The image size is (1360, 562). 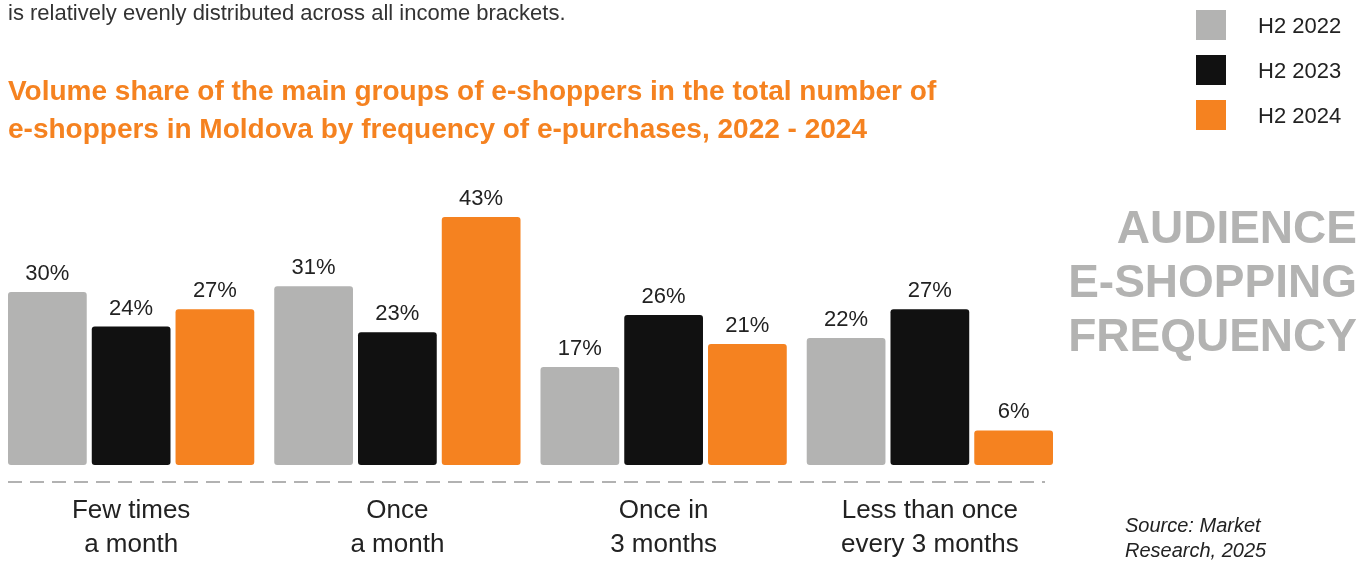 What do you see at coordinates (481, 197) in the screenshot?
I see `data-label: 43%` at bounding box center [481, 197].